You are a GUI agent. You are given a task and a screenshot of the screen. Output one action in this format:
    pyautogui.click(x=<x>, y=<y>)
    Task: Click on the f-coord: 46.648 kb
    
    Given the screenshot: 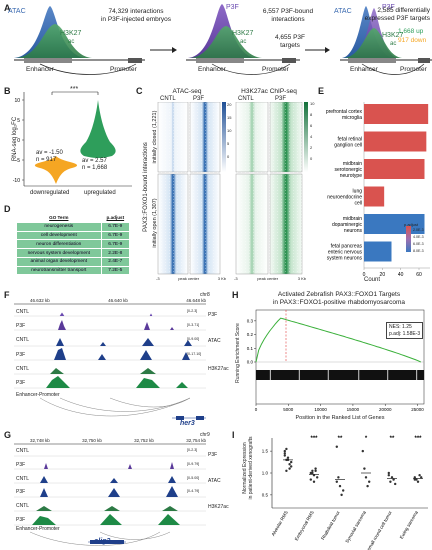 What is the action you would take?
    pyautogui.click(x=196, y=300)
    